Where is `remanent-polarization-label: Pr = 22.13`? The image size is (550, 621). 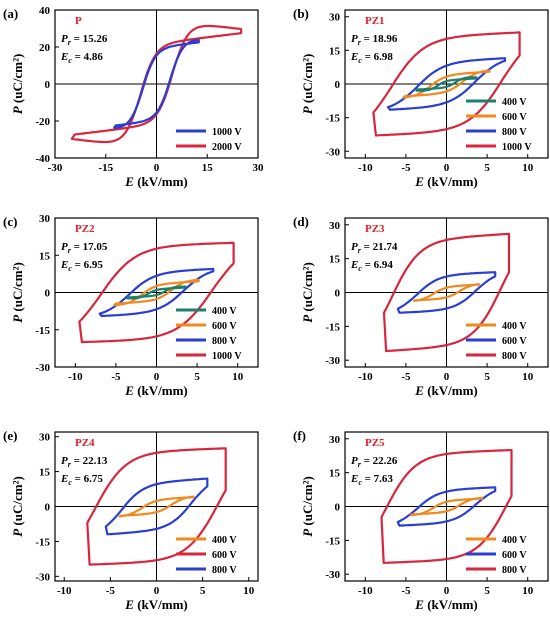 remanent-polarization-label: Pr = 22.13 is located at coordinates (84, 462).